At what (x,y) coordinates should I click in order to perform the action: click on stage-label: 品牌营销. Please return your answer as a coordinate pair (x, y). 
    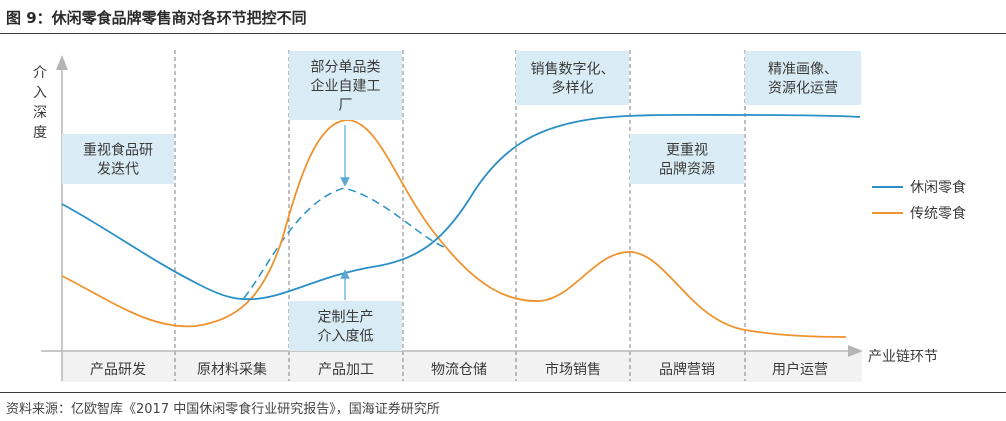
    Looking at the image, I should click on (687, 369).